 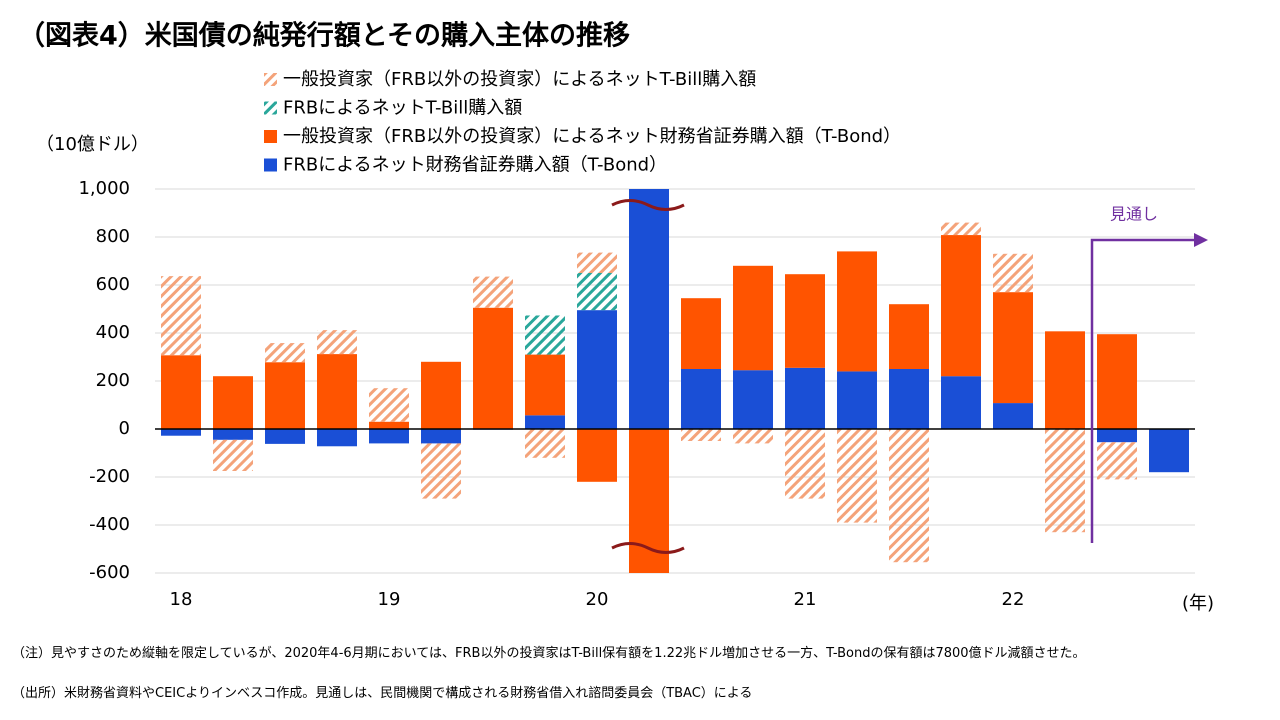 I want to click on y-axis-label: （10億ドル）, so click(x=92, y=144).